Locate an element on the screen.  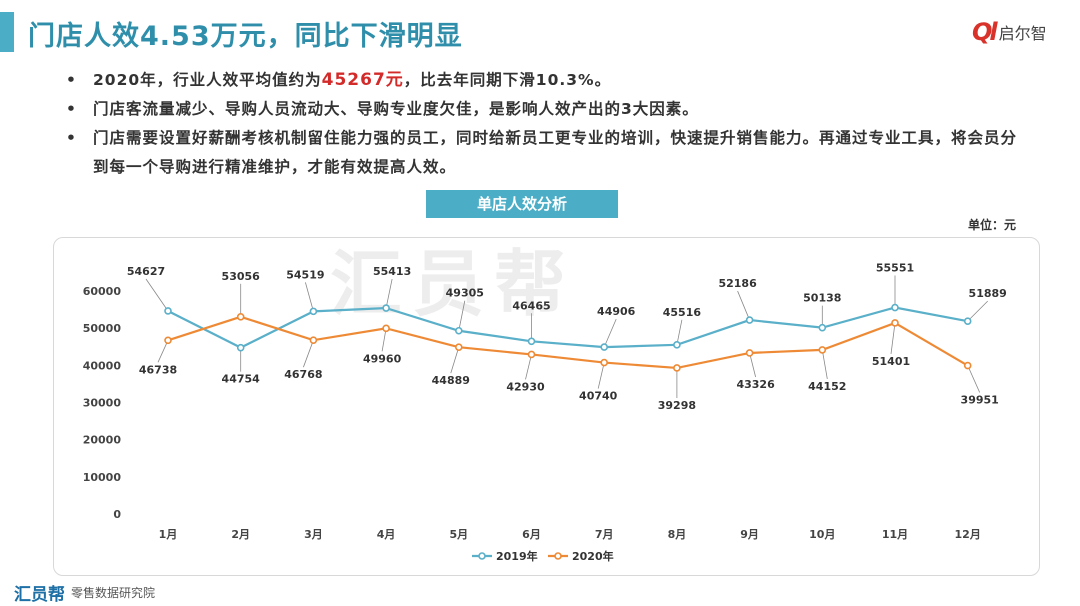
x-tick-label: 12月 is located at coordinates (968, 534).